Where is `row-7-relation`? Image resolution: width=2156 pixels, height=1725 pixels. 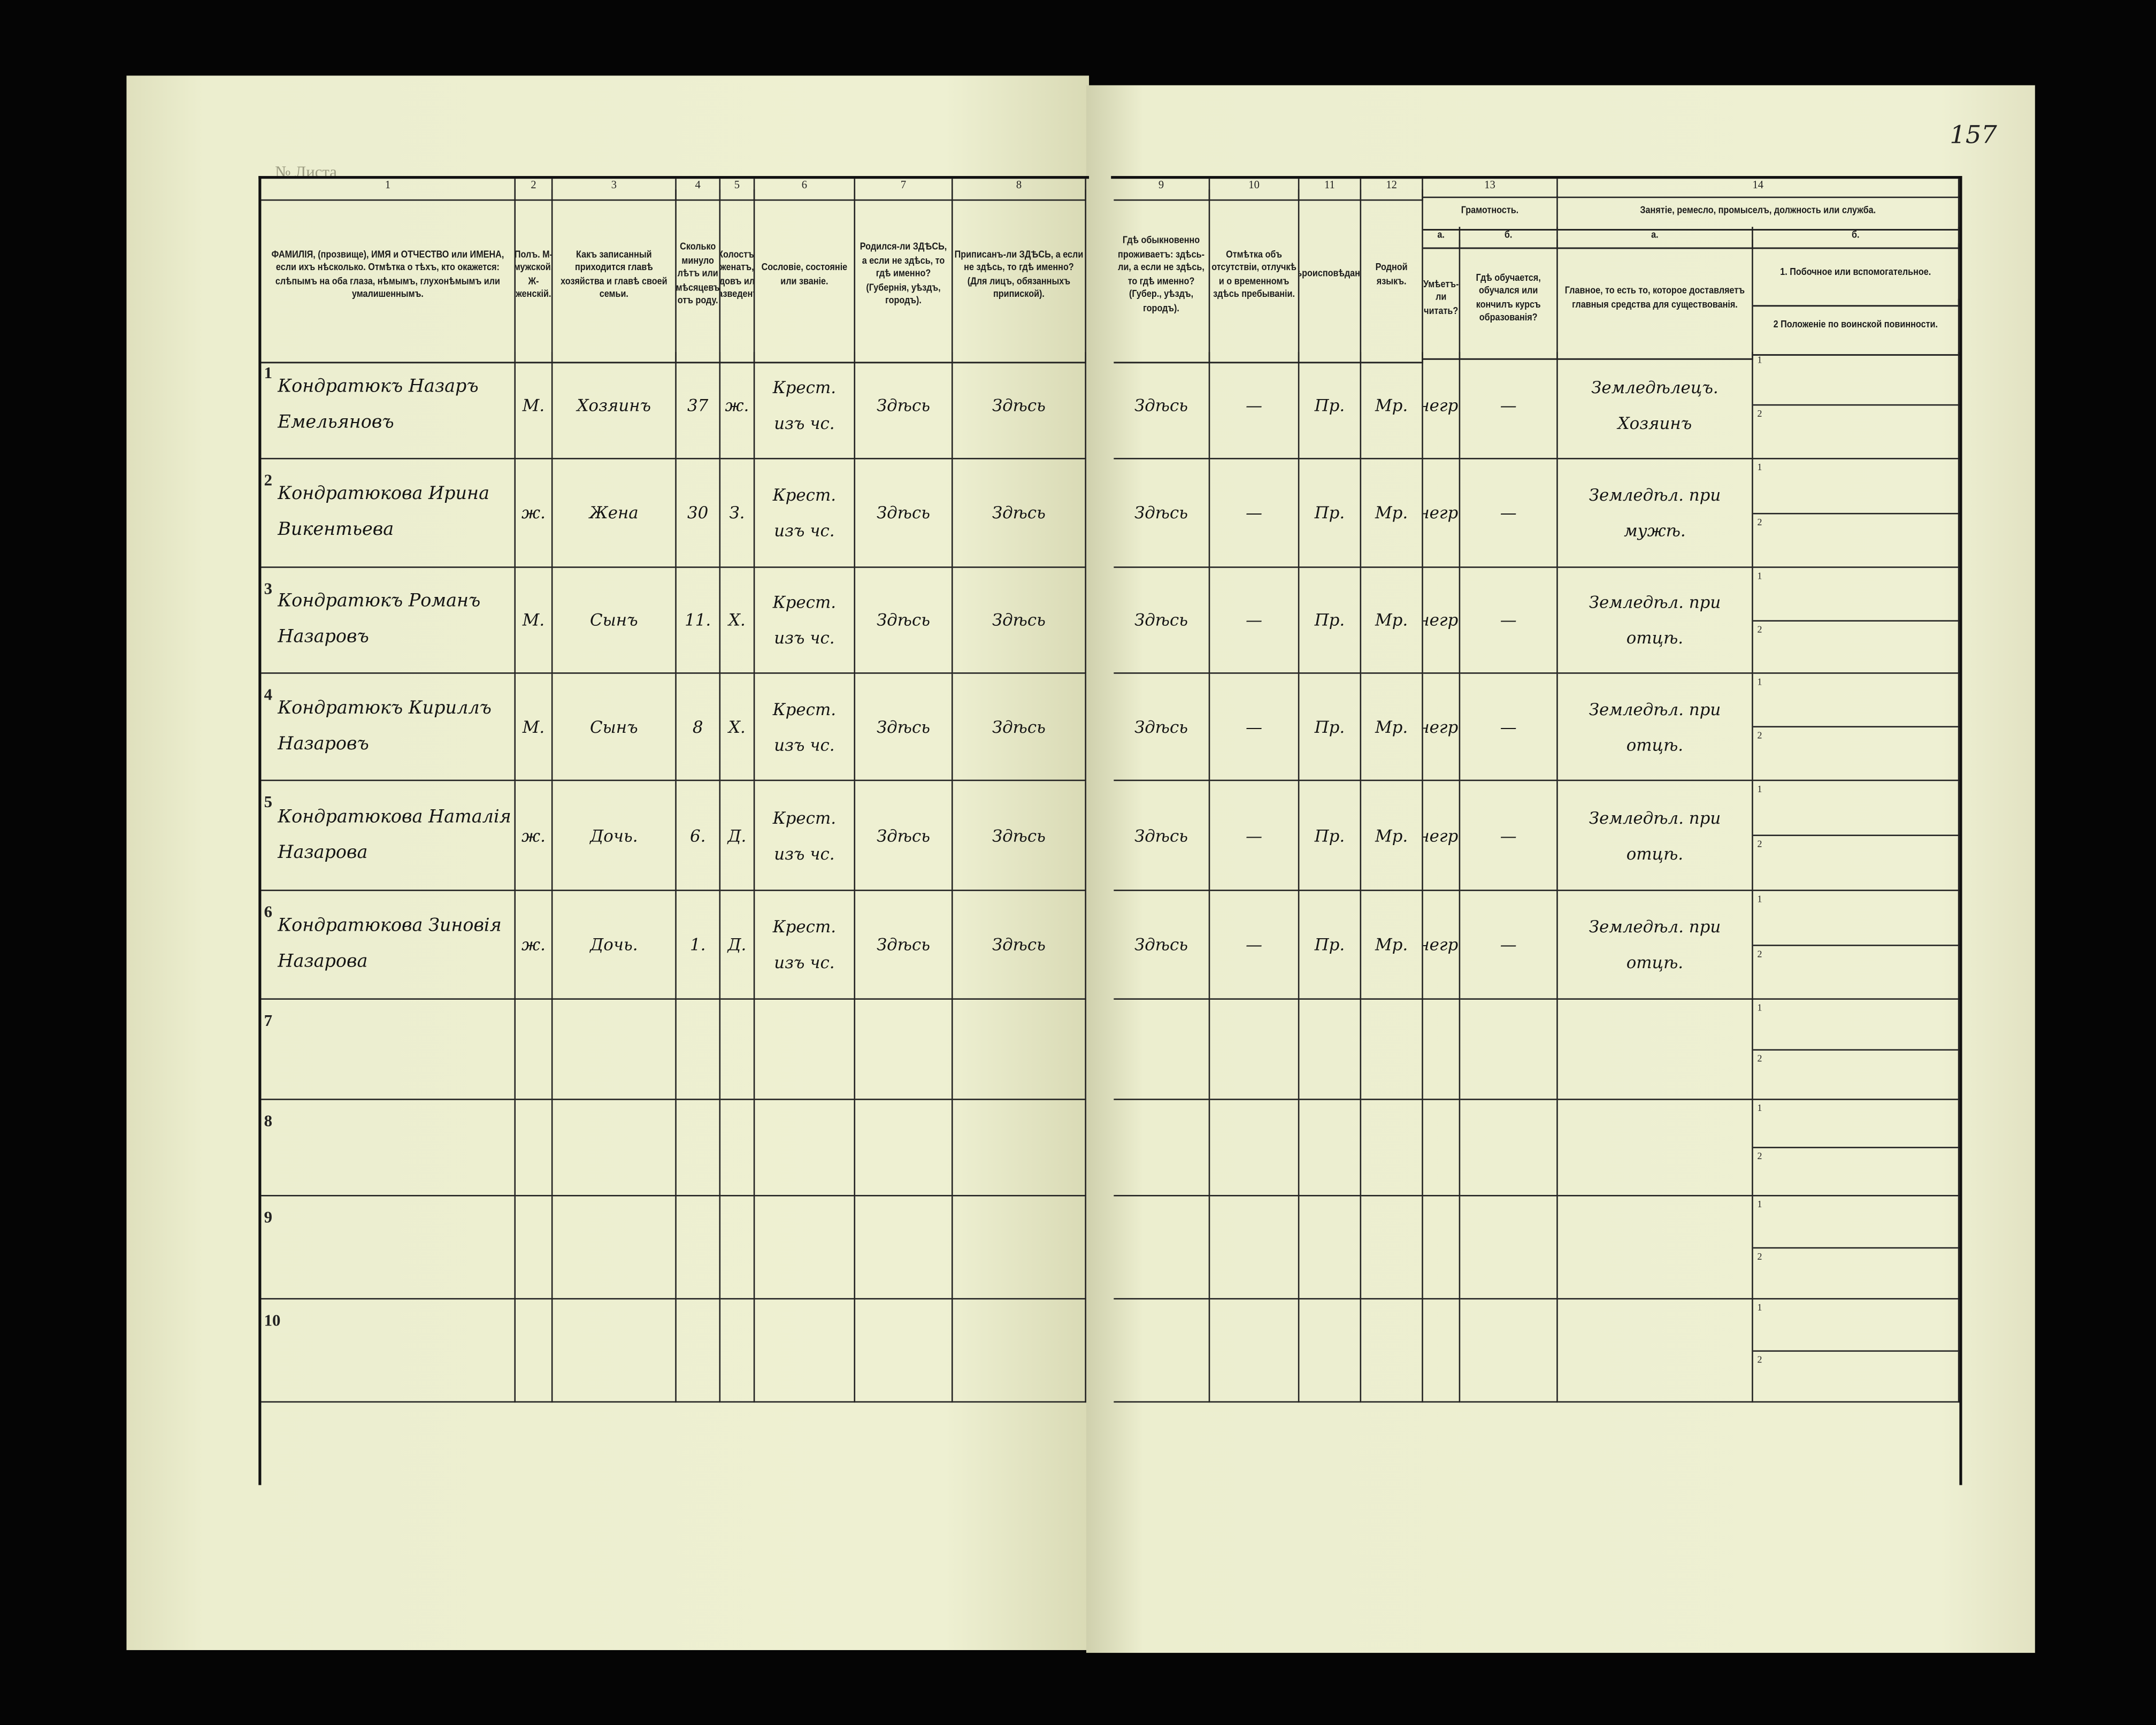 row-7-relation is located at coordinates (615, 1049).